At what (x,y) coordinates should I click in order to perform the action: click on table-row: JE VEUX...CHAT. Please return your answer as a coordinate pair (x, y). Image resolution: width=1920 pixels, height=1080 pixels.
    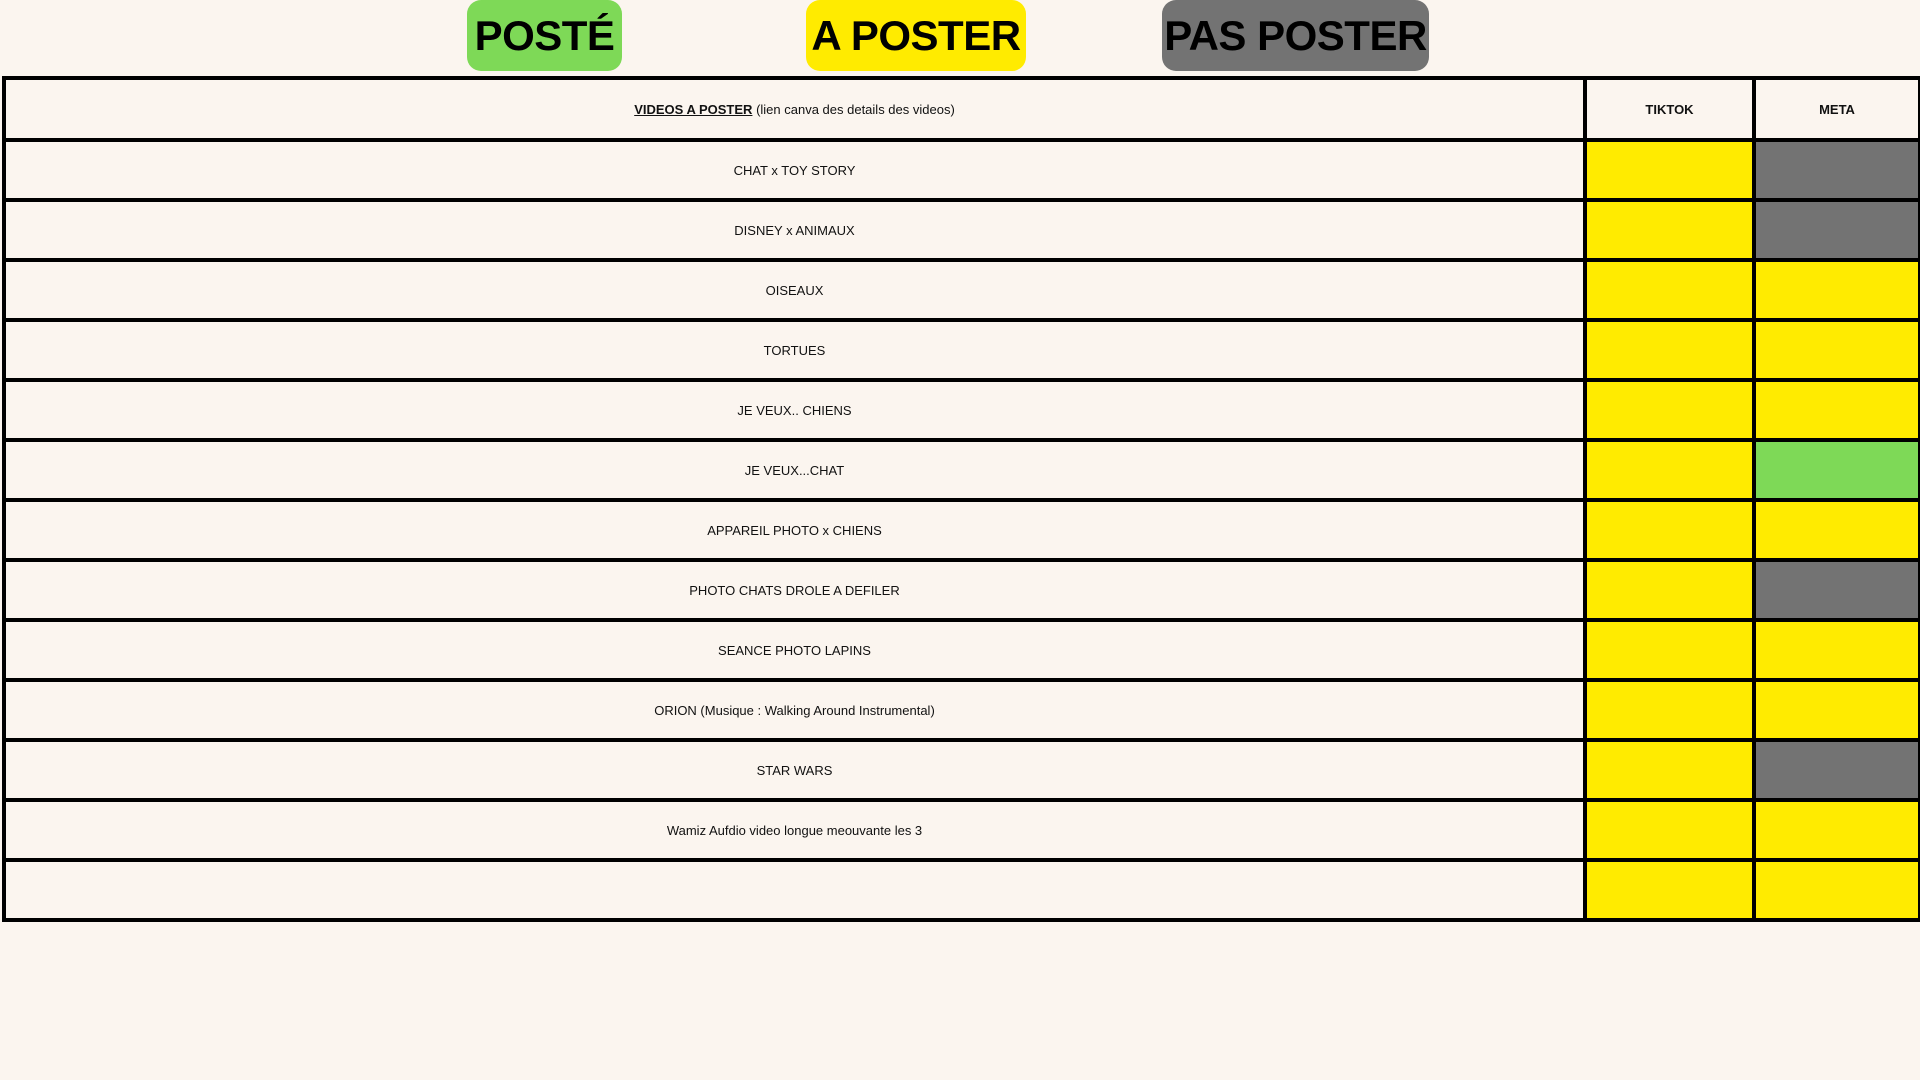
    Looking at the image, I should click on (961, 470).